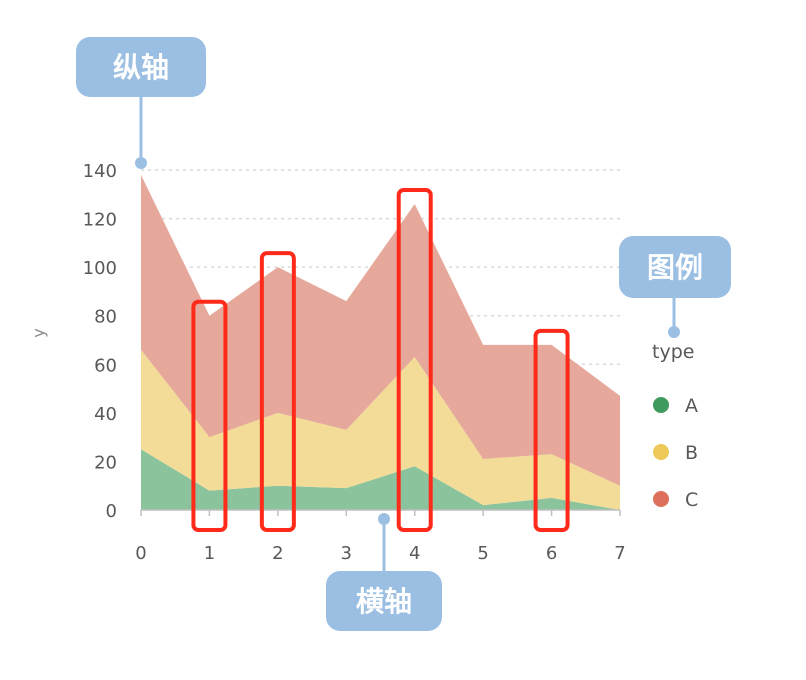 The height and width of the screenshot is (680, 806). What do you see at coordinates (661, 405) in the screenshot?
I see `legend-marker-A` at bounding box center [661, 405].